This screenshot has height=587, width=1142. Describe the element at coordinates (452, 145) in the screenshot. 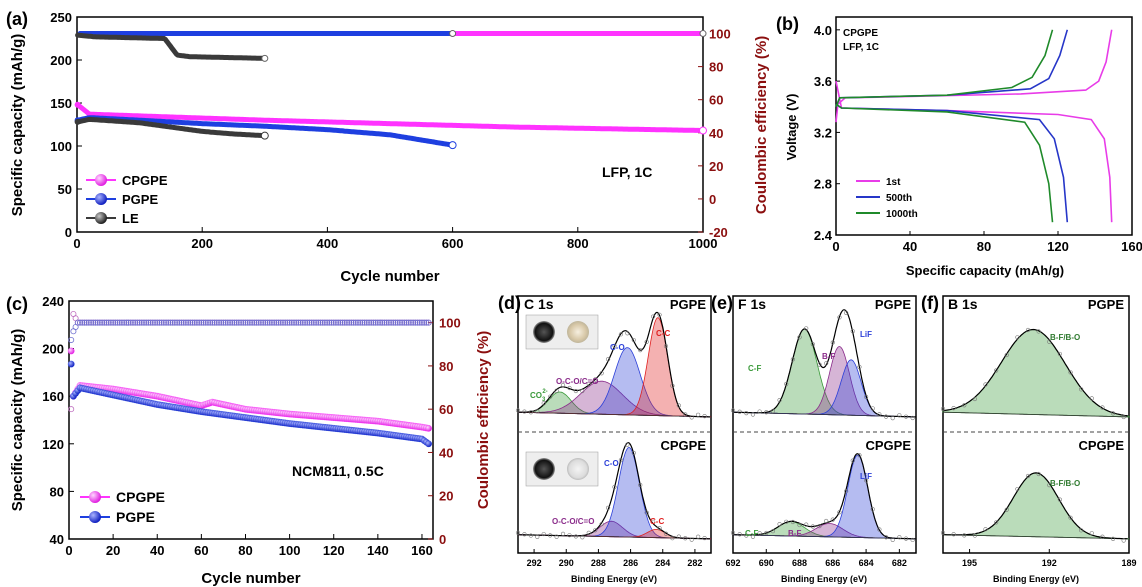

I see `capacity-end-point` at that location.